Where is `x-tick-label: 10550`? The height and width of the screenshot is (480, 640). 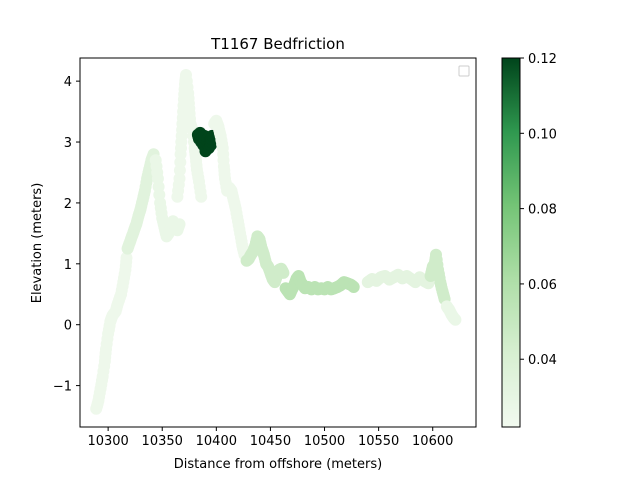
x-tick-label: 10550 is located at coordinates (378, 441).